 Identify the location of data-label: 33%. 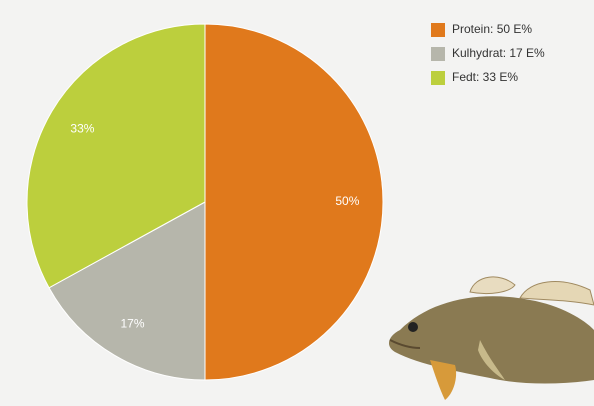
(82, 129).